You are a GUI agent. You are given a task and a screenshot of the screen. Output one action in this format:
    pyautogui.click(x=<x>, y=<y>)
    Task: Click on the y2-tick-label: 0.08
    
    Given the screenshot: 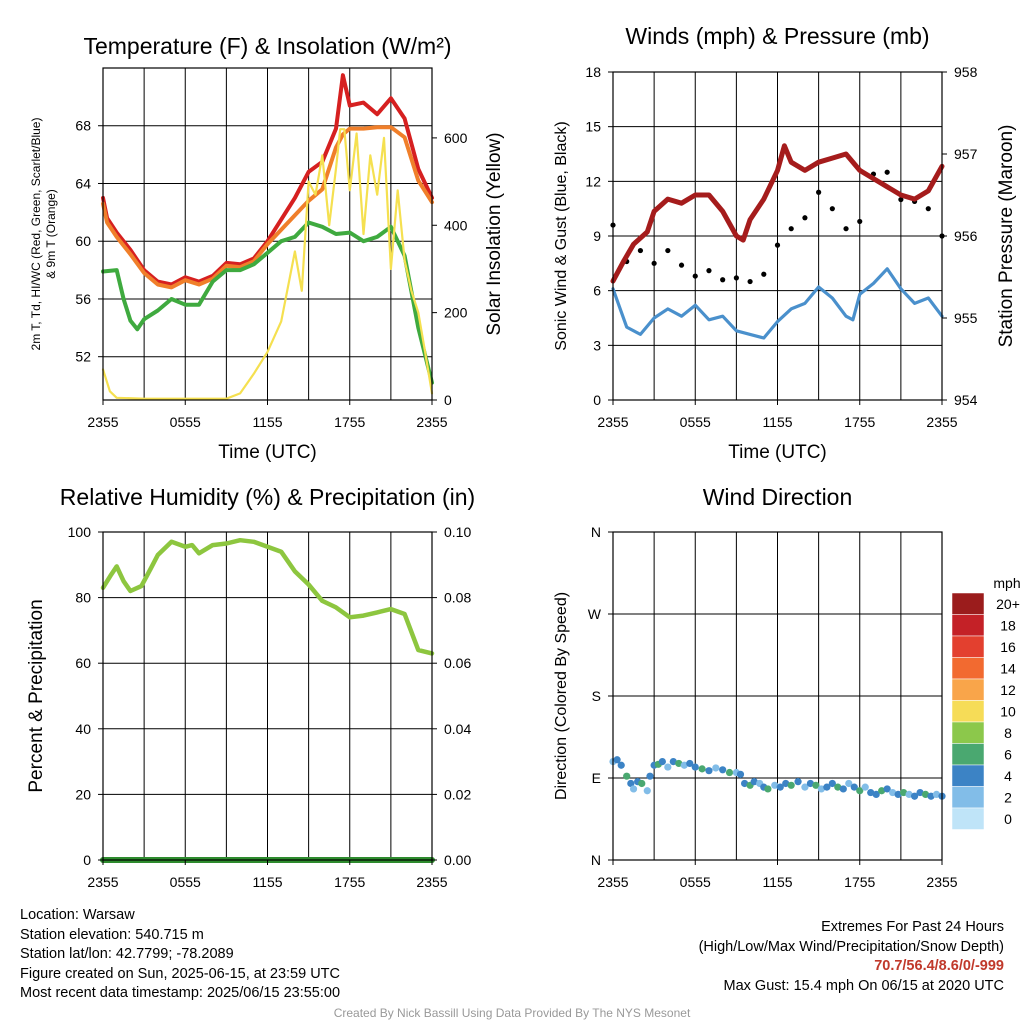 What is the action you would take?
    pyautogui.click(x=457, y=598)
    